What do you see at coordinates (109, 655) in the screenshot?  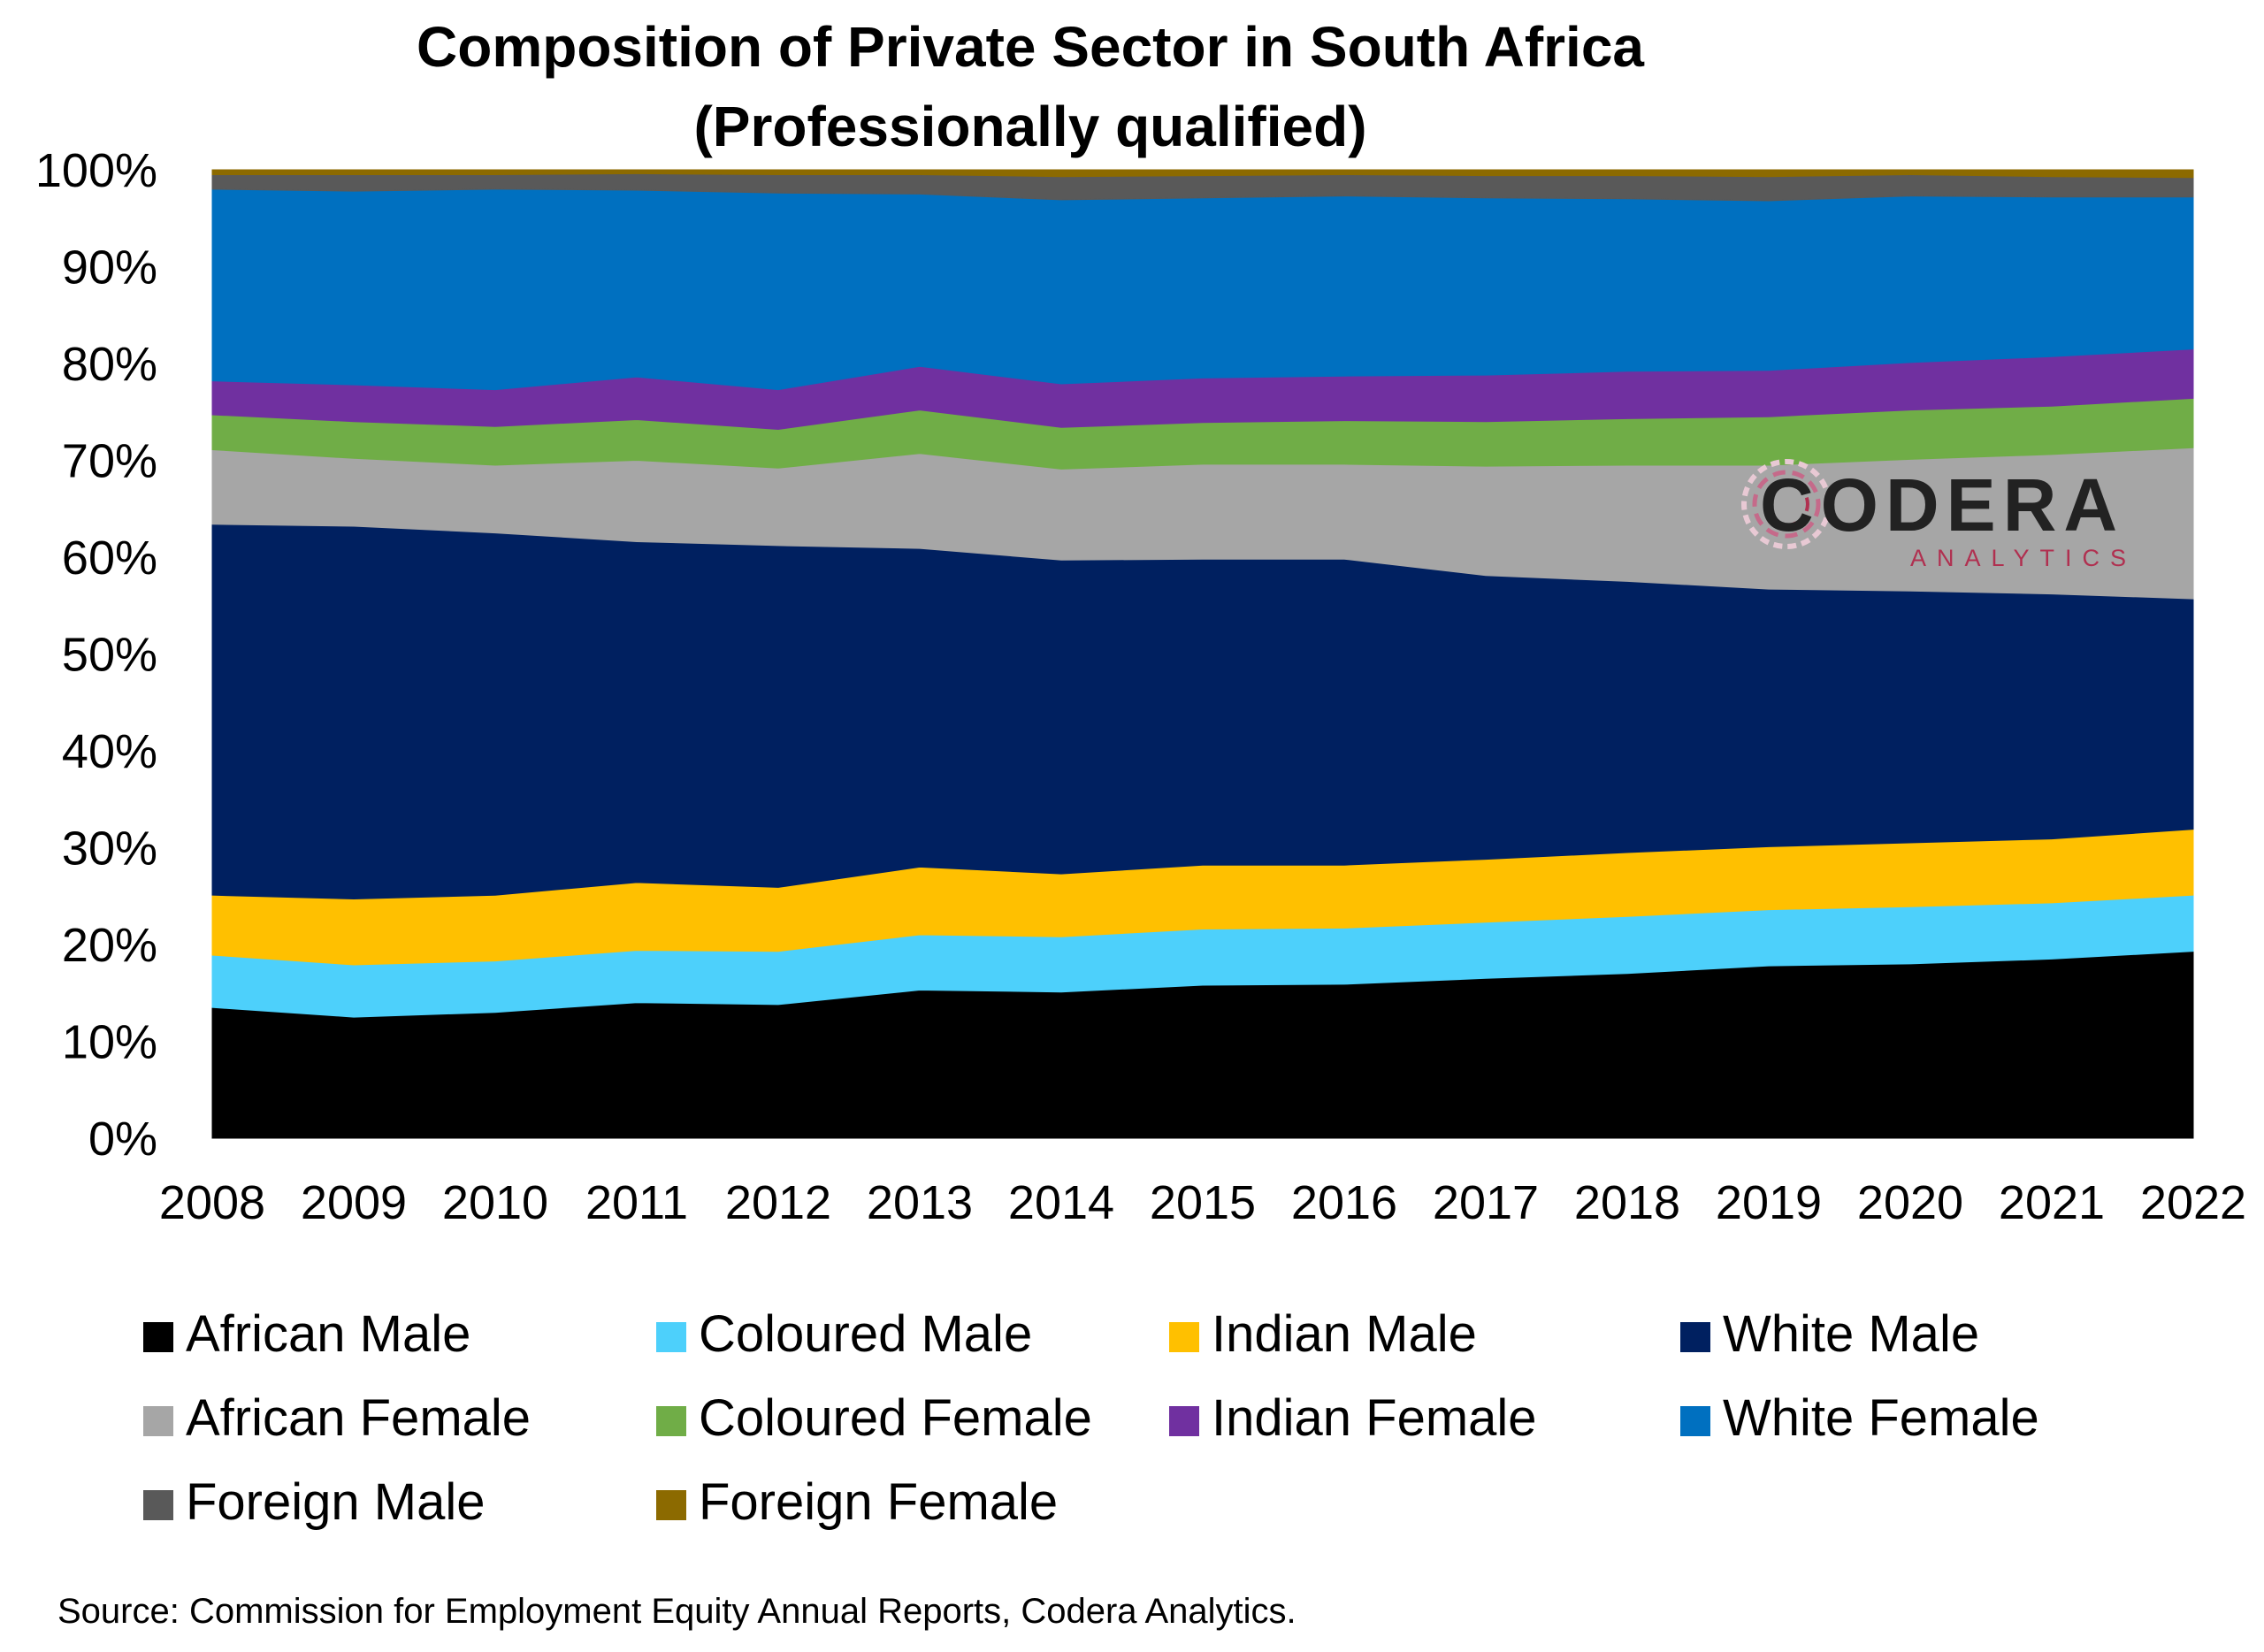 I see `y-tick-label: 50%` at bounding box center [109, 655].